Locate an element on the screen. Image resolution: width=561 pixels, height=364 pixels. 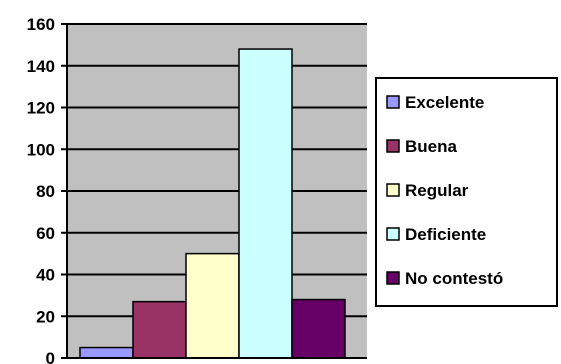
bar-excelente is located at coordinates (106, 352).